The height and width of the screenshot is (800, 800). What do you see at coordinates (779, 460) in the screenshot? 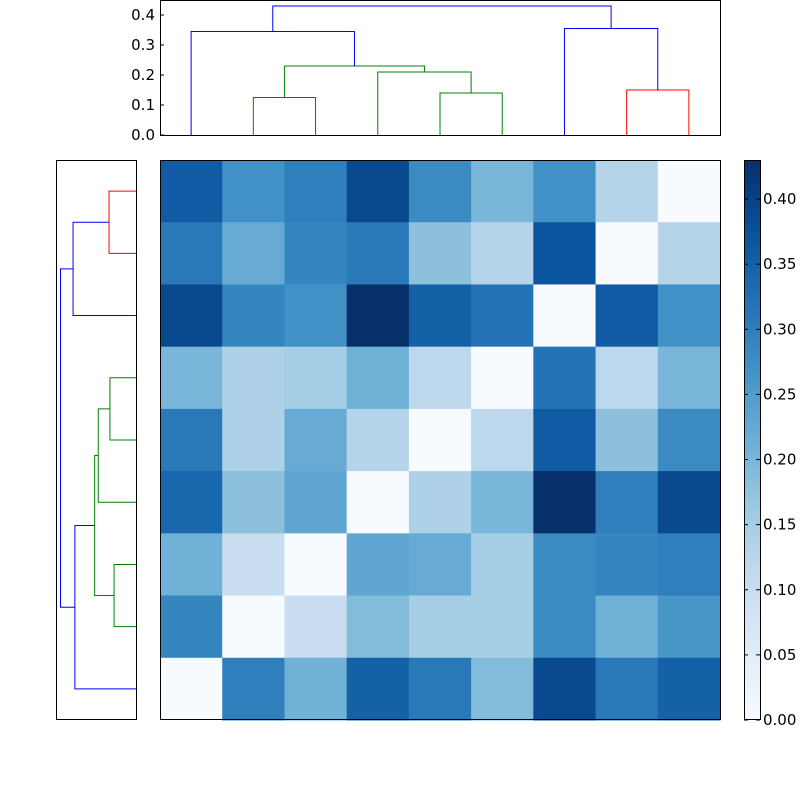
I see `colorbar-tick-label: 0.20` at bounding box center [779, 460].